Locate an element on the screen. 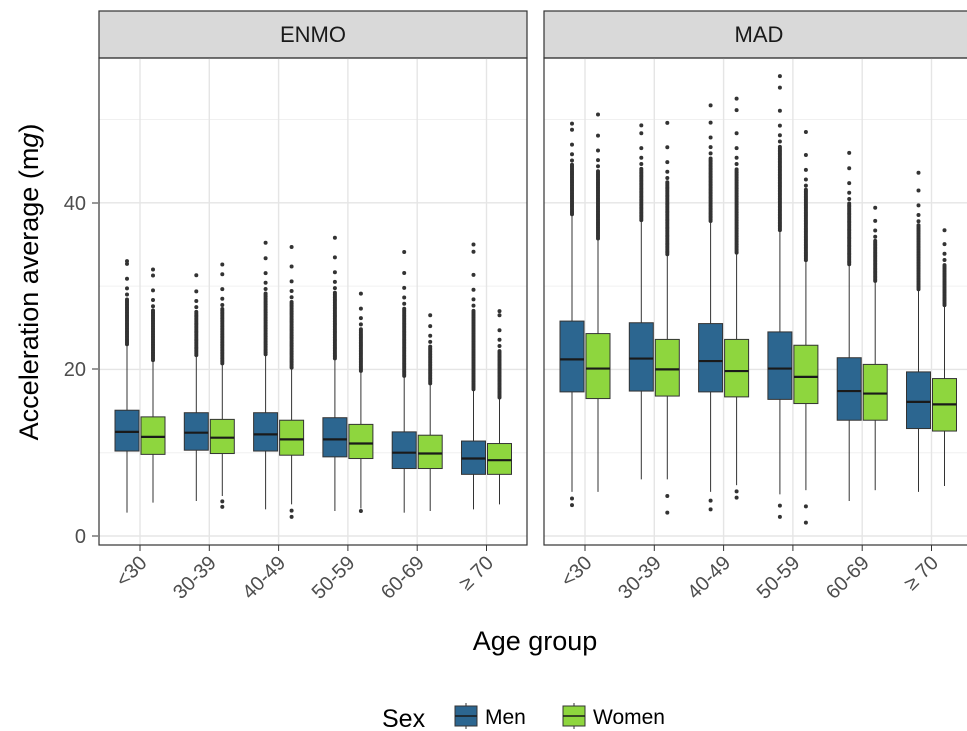 The width and height of the screenshot is (967, 731). y-axis-title-main: Acceleration average (m is located at coordinates (29, 294).